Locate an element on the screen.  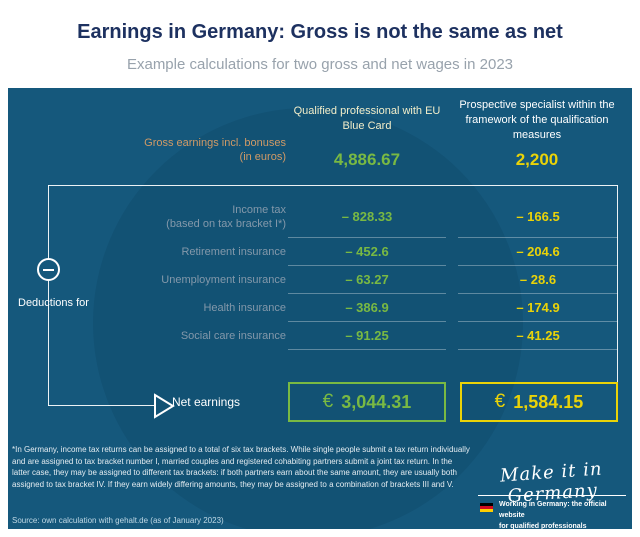
german-flag-icon is located at coordinates (486, 507).